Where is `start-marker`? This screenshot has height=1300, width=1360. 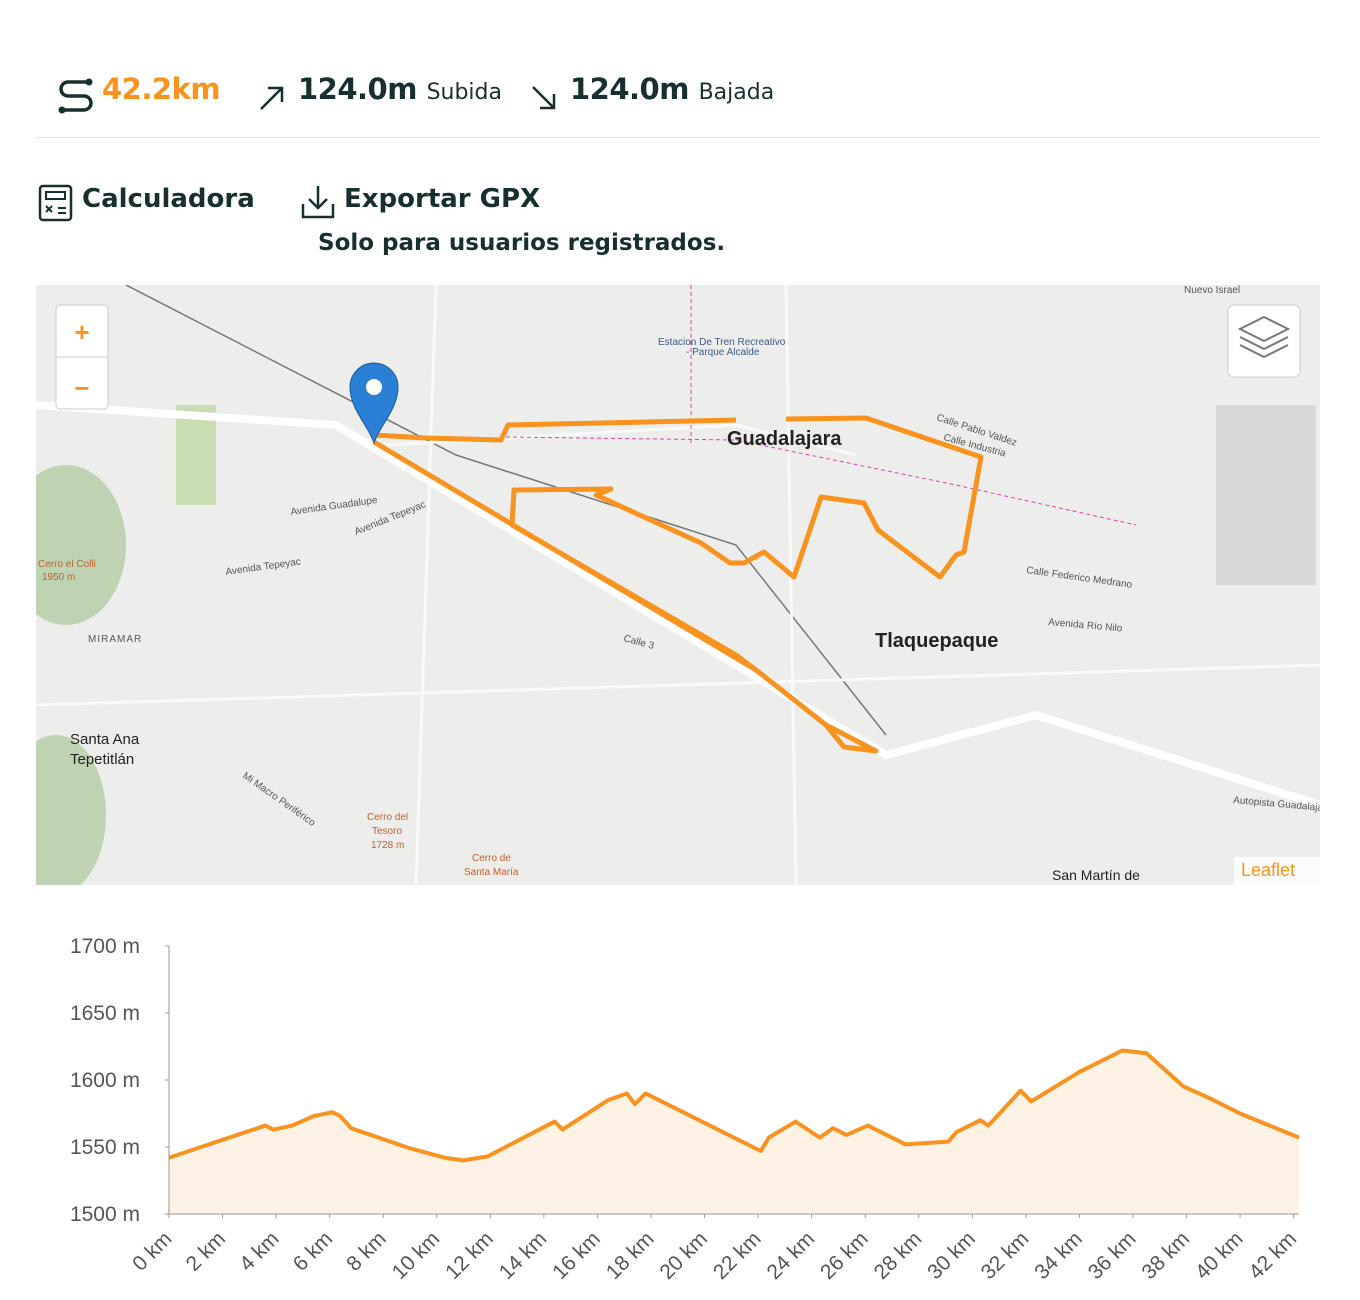 start-marker is located at coordinates (374, 403).